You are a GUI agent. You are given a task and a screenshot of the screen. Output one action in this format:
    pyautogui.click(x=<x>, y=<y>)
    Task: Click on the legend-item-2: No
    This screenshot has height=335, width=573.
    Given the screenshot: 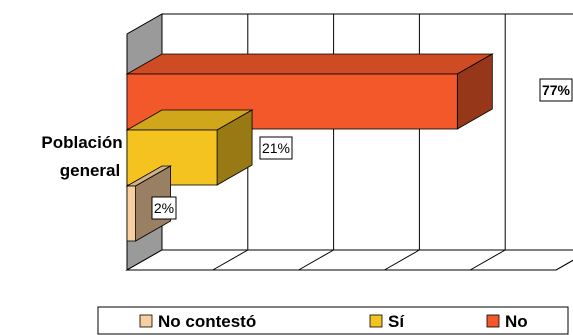 What is the action you would take?
    pyautogui.click(x=507, y=321)
    